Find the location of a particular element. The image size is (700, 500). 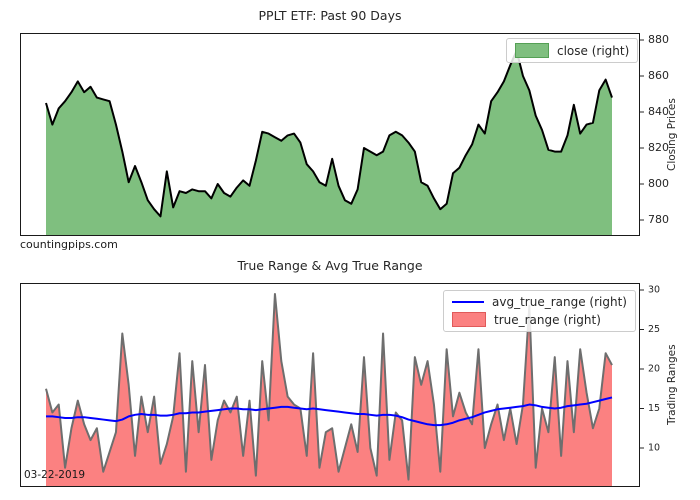

y-tick-label: 780 is located at coordinates (658, 219).